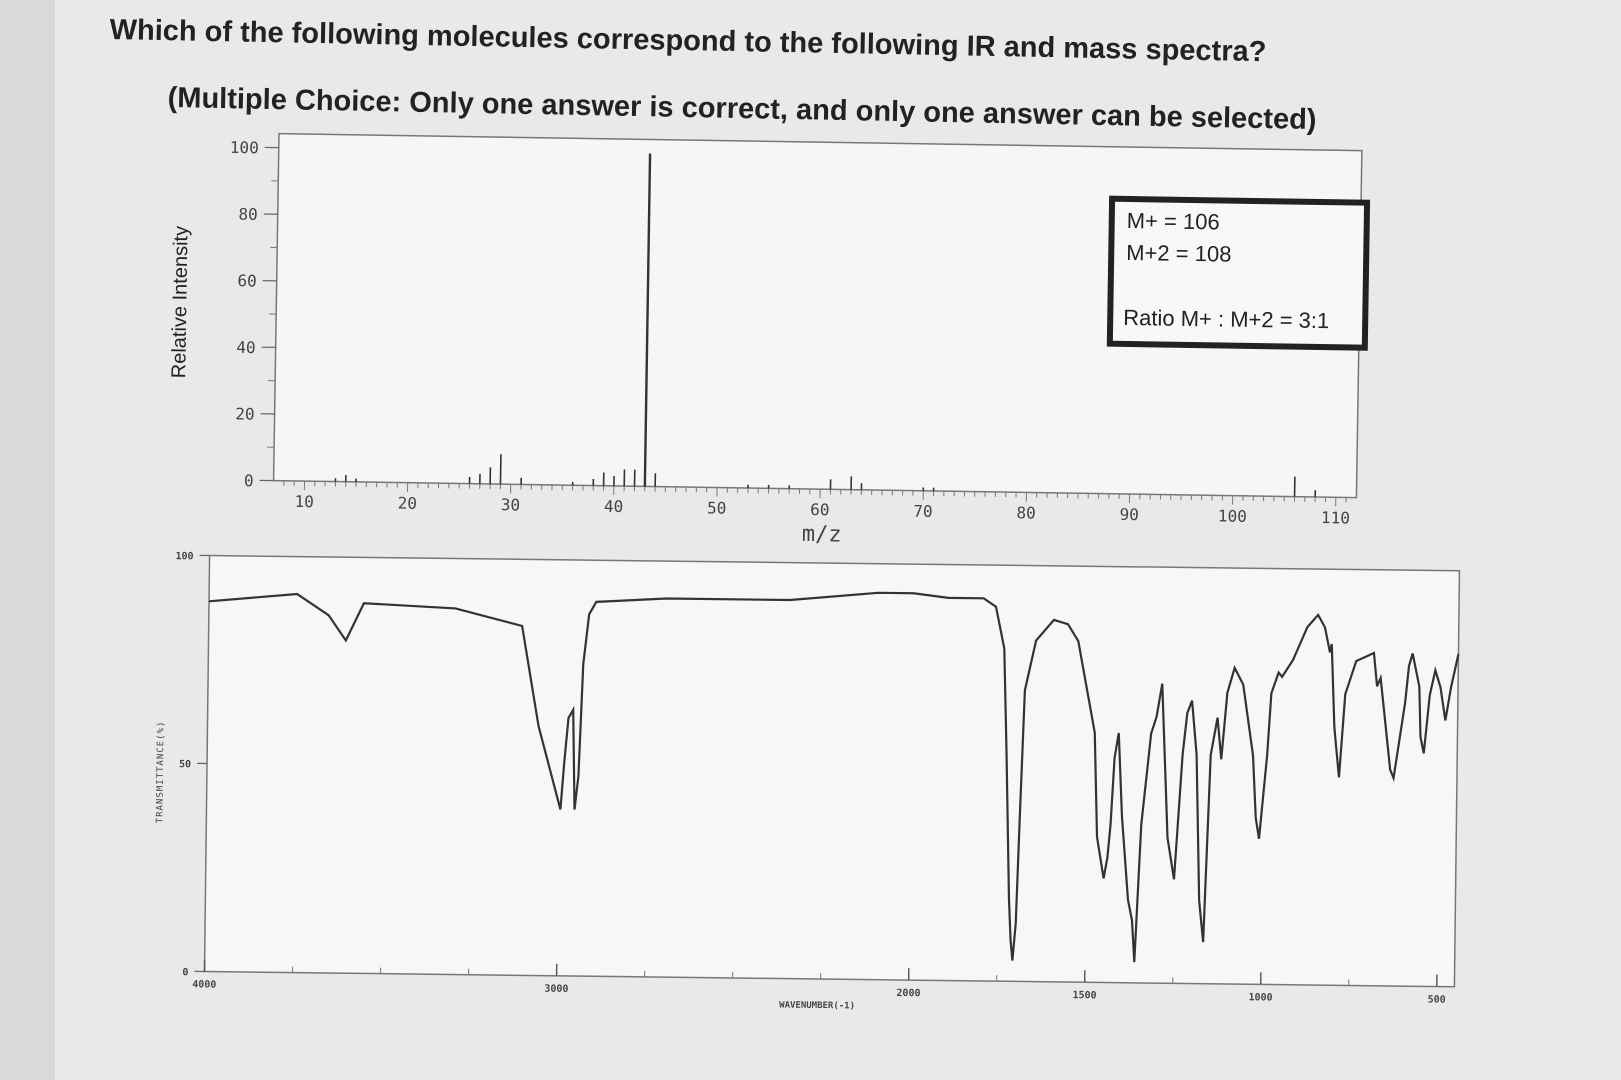 This screenshot has height=1080, width=1621. I want to click on ms-xtick-label: 80, so click(1026, 512).